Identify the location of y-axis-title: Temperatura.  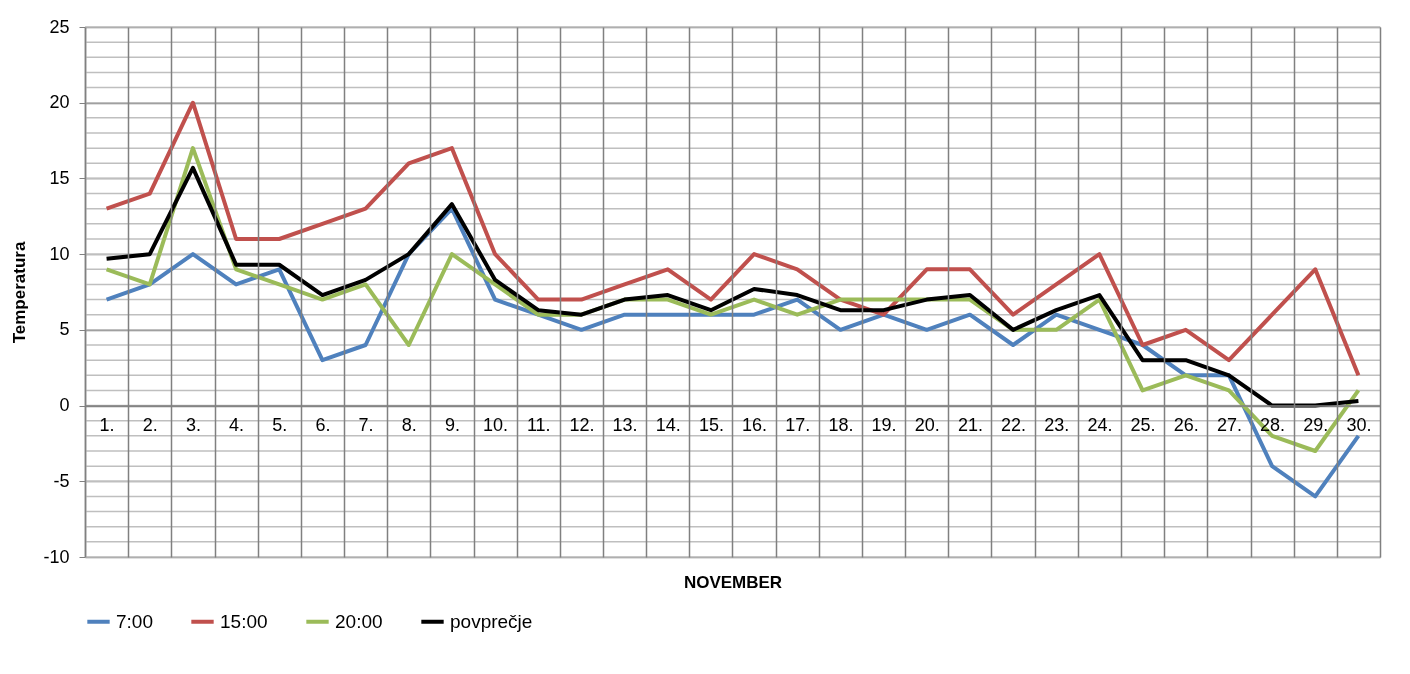
(20, 292).